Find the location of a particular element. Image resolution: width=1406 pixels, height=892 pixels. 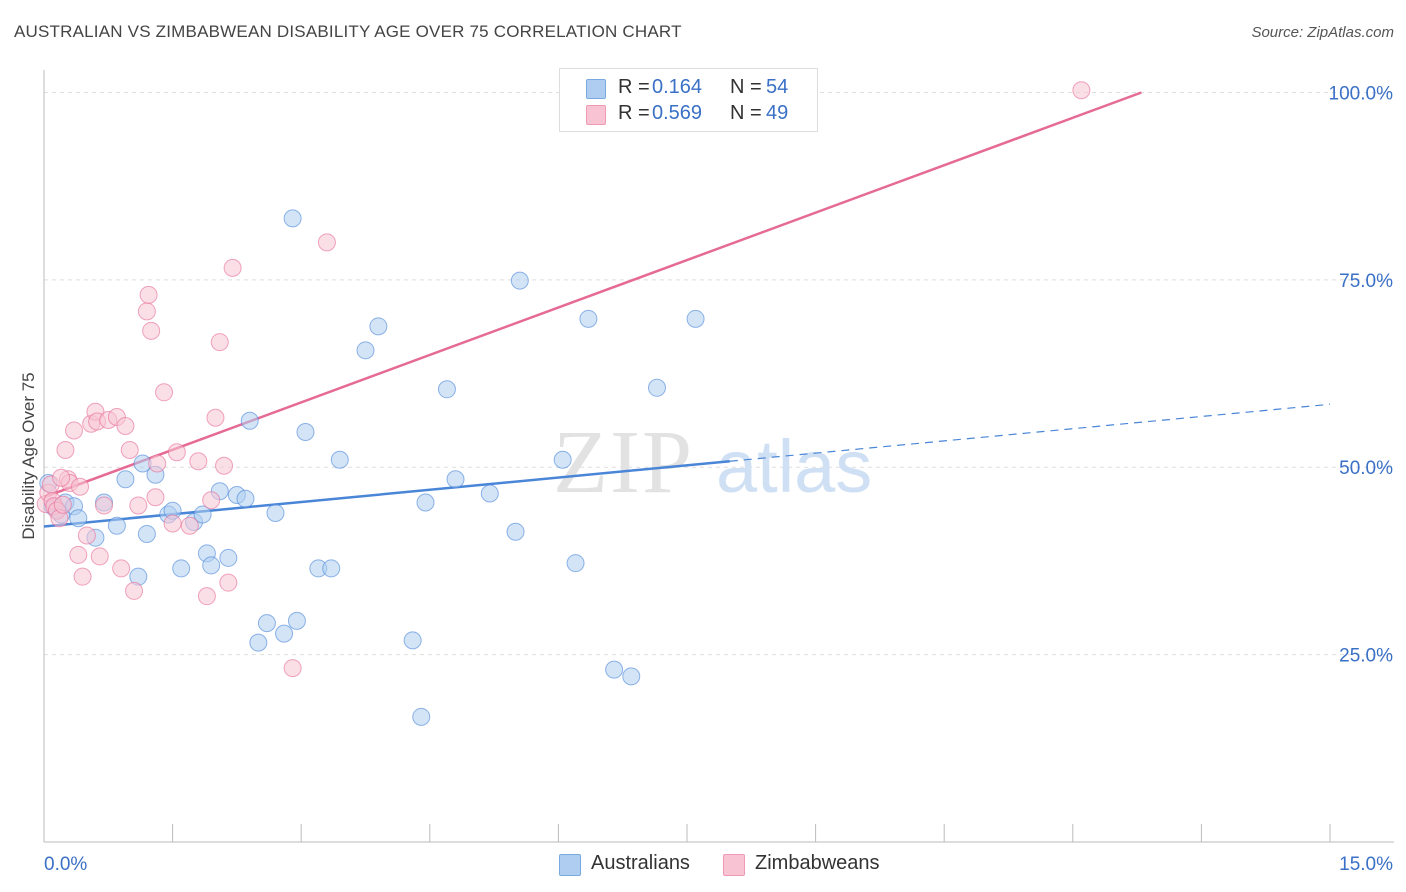

y-tick-label: 50.0% is located at coordinates (1366, 468).